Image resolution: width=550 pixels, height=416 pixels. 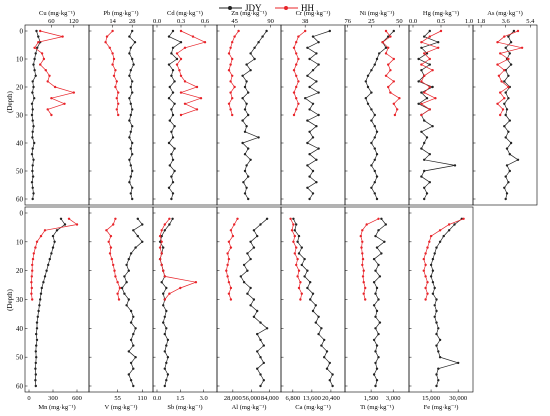 What do you see at coordinates (57, 13) in the screenshot?
I see `axis-label-cu: Cu (mg·kg⁻¹)` at bounding box center [57, 13].